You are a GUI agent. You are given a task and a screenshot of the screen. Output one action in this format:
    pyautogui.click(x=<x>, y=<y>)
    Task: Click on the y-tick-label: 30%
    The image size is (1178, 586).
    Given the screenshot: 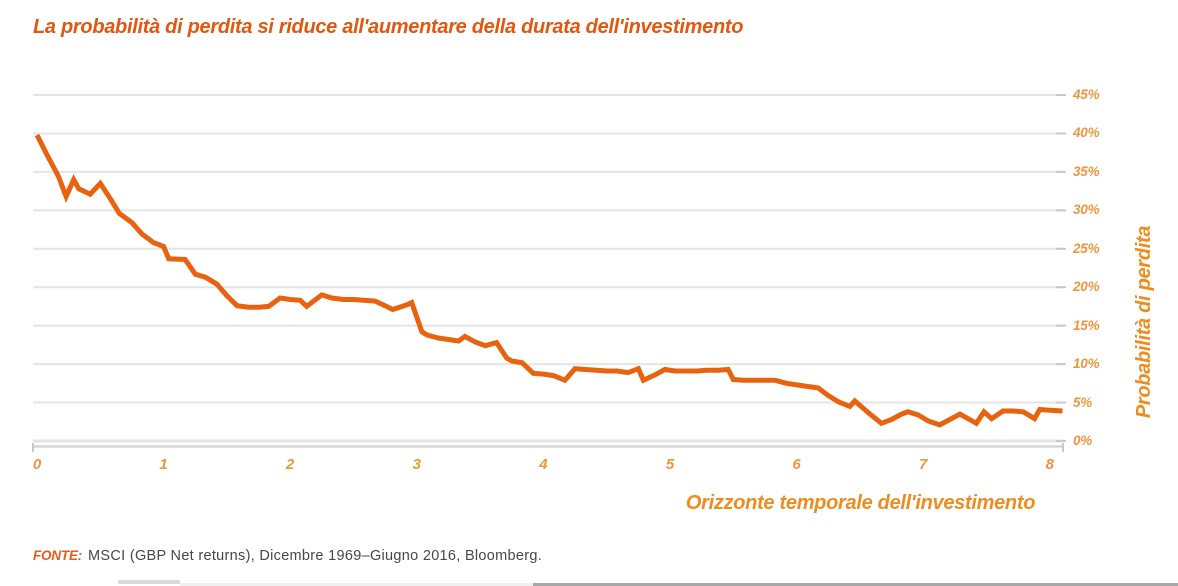 What is the action you would take?
    pyautogui.click(x=1086, y=210)
    